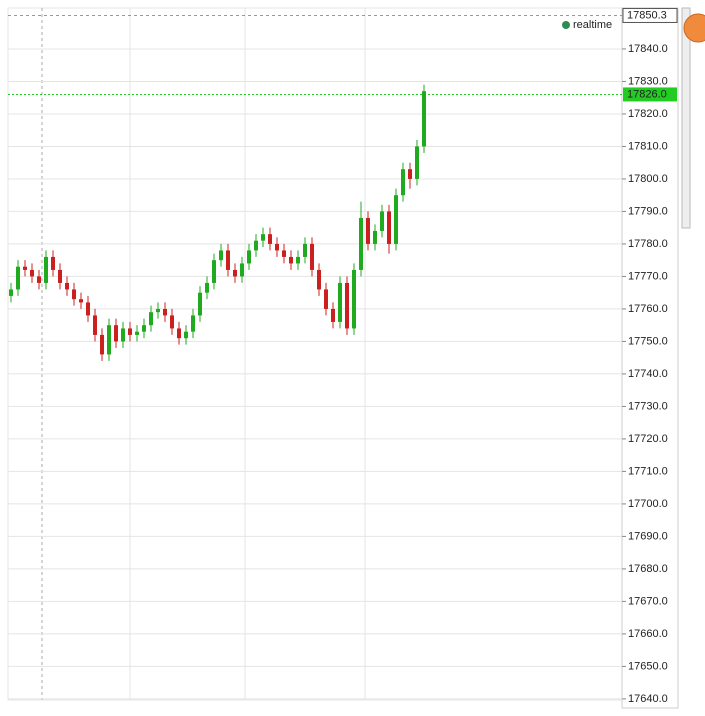  Describe the element at coordinates (648, 276) in the screenshot. I see `y-tick-label: 17770.0` at that location.